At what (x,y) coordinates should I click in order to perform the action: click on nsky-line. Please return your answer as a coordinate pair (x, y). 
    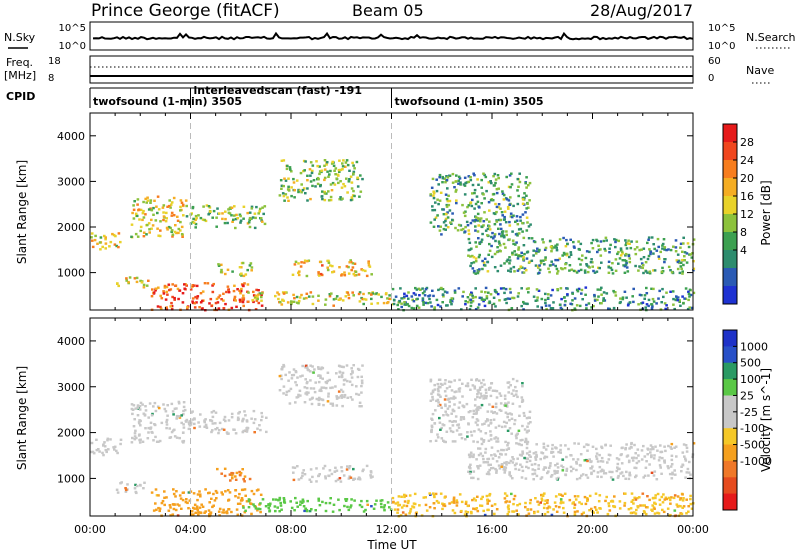
    Looking at the image, I should click on (393, 36).